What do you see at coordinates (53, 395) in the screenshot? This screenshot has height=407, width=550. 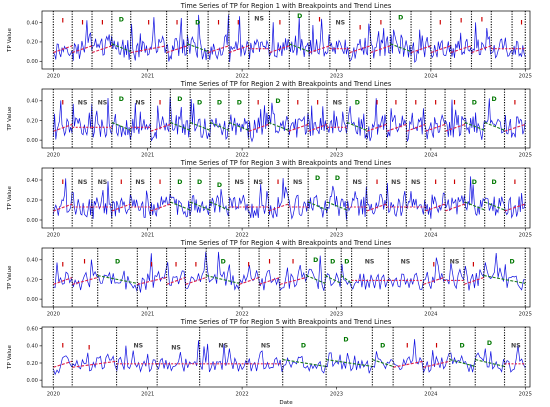 I see `x-tick-label: 2020` at bounding box center [53, 395].